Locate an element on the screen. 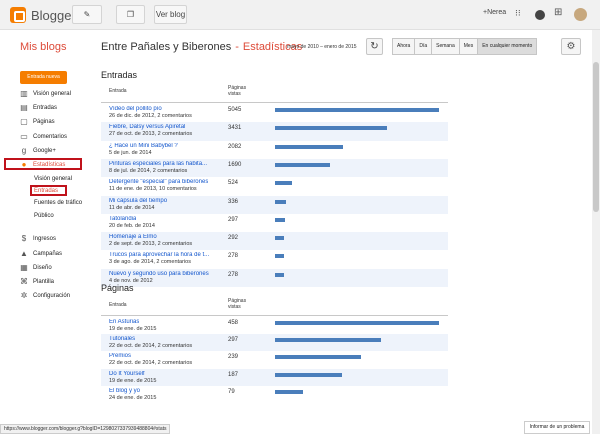 The image size is (600, 434). entry-meta: 11 de abr. de 2014 is located at coordinates (132, 207).